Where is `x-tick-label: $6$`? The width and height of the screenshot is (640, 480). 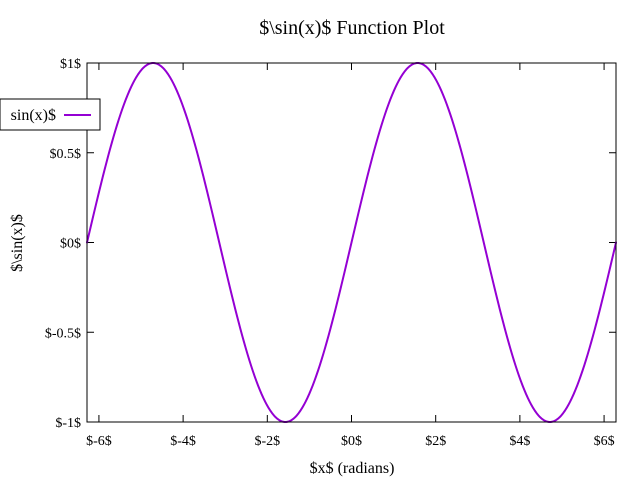
x-tick-label: $6$ is located at coordinates (604, 441).